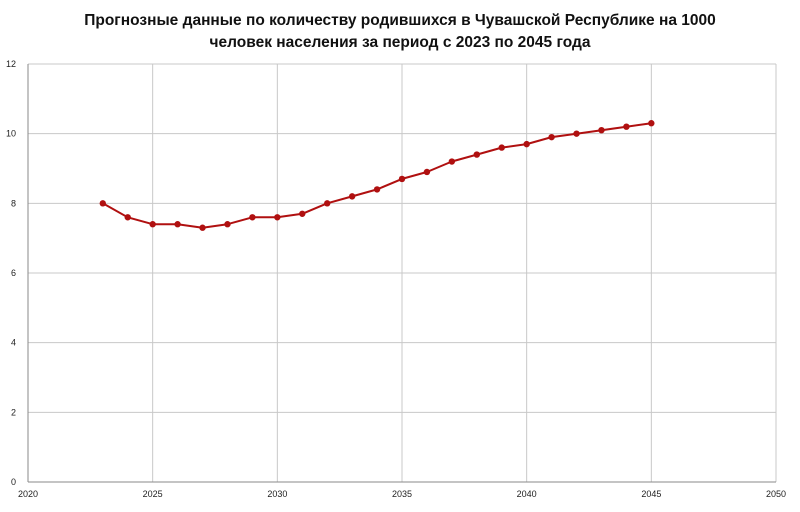  I want to click on x-tick-label: 2025, so click(153, 494).